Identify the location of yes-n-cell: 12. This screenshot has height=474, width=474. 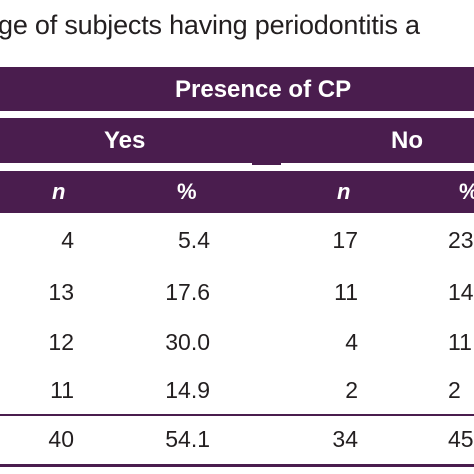
(61, 342).